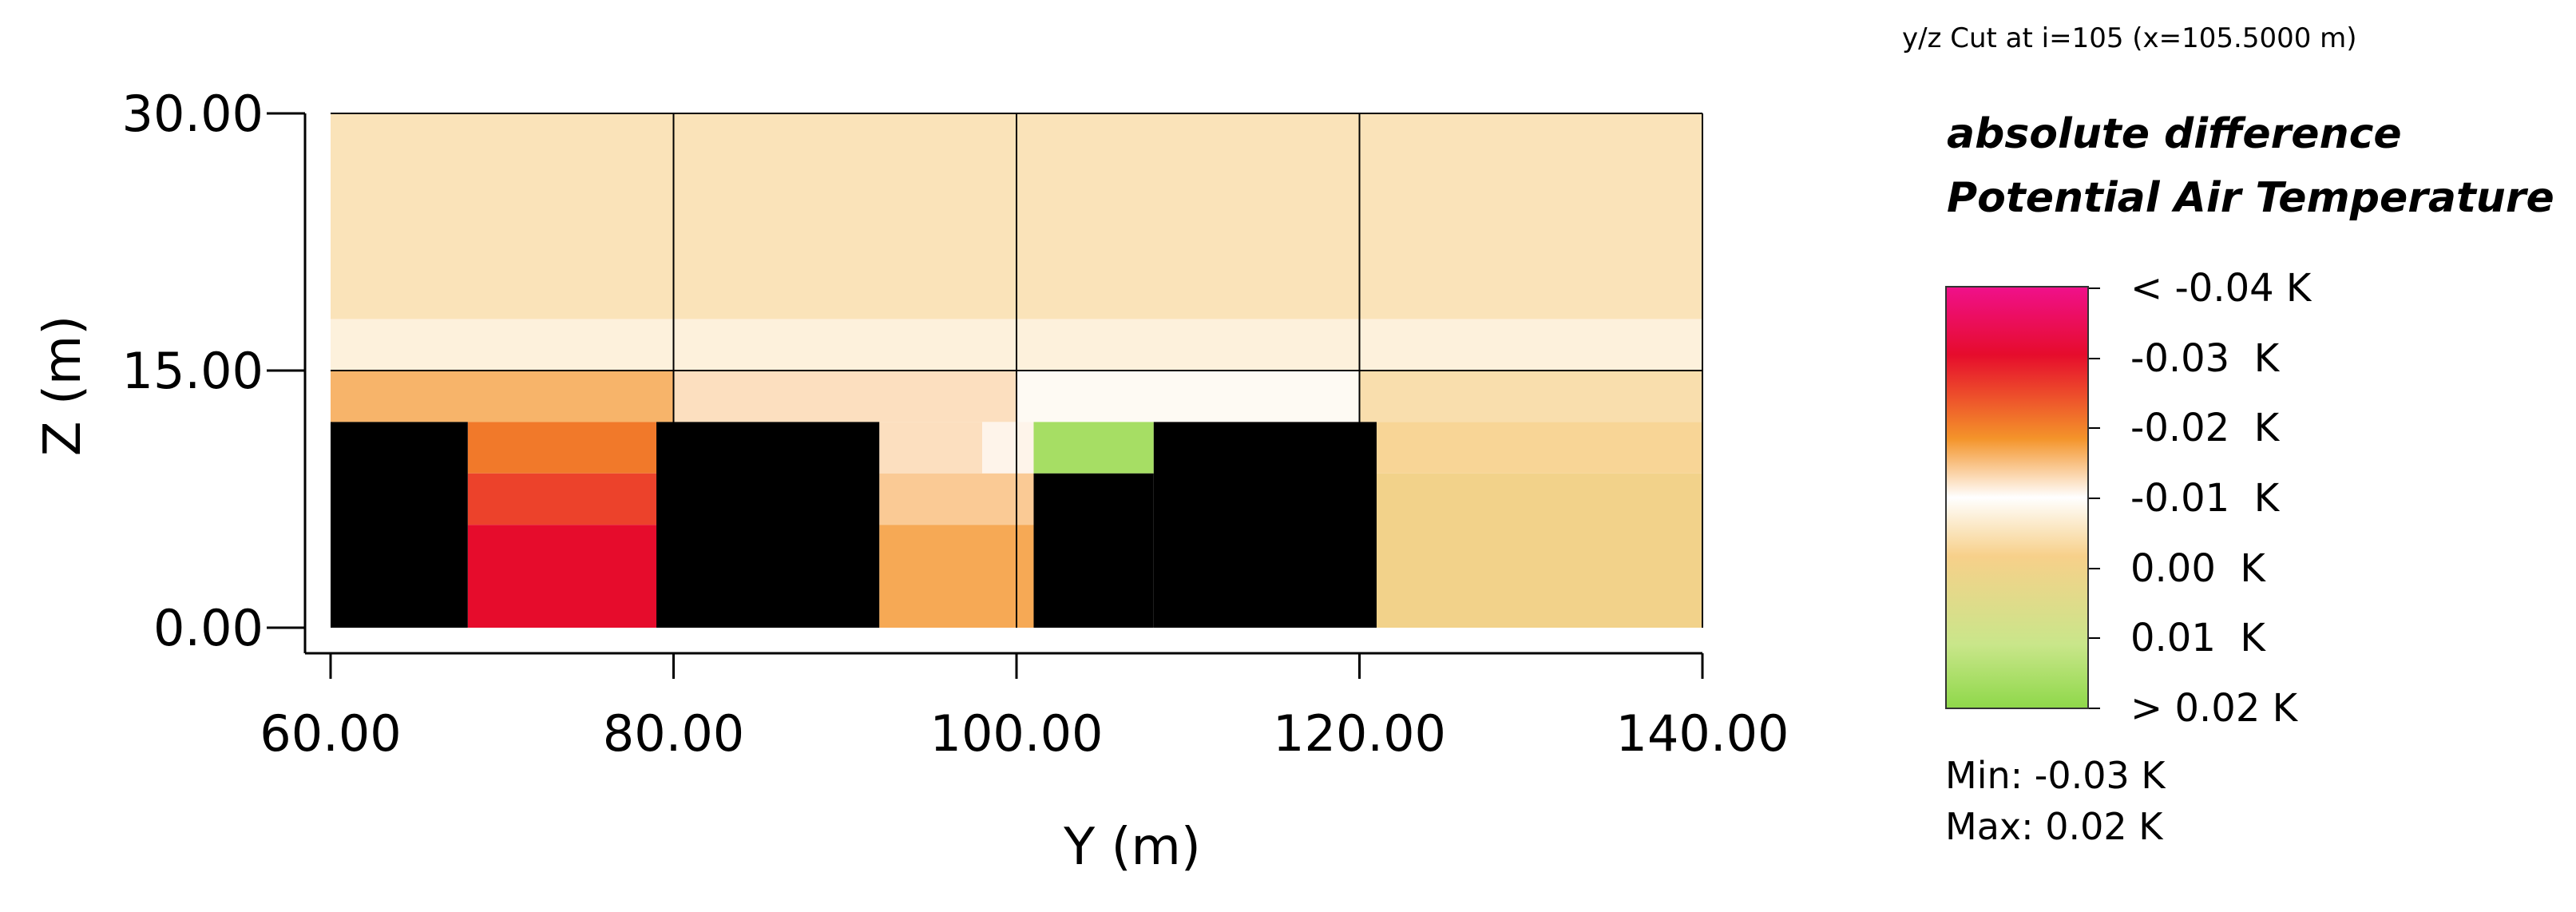  Describe the element at coordinates (1702, 733) in the screenshot. I see `x-tick-label: 140.00` at that location.